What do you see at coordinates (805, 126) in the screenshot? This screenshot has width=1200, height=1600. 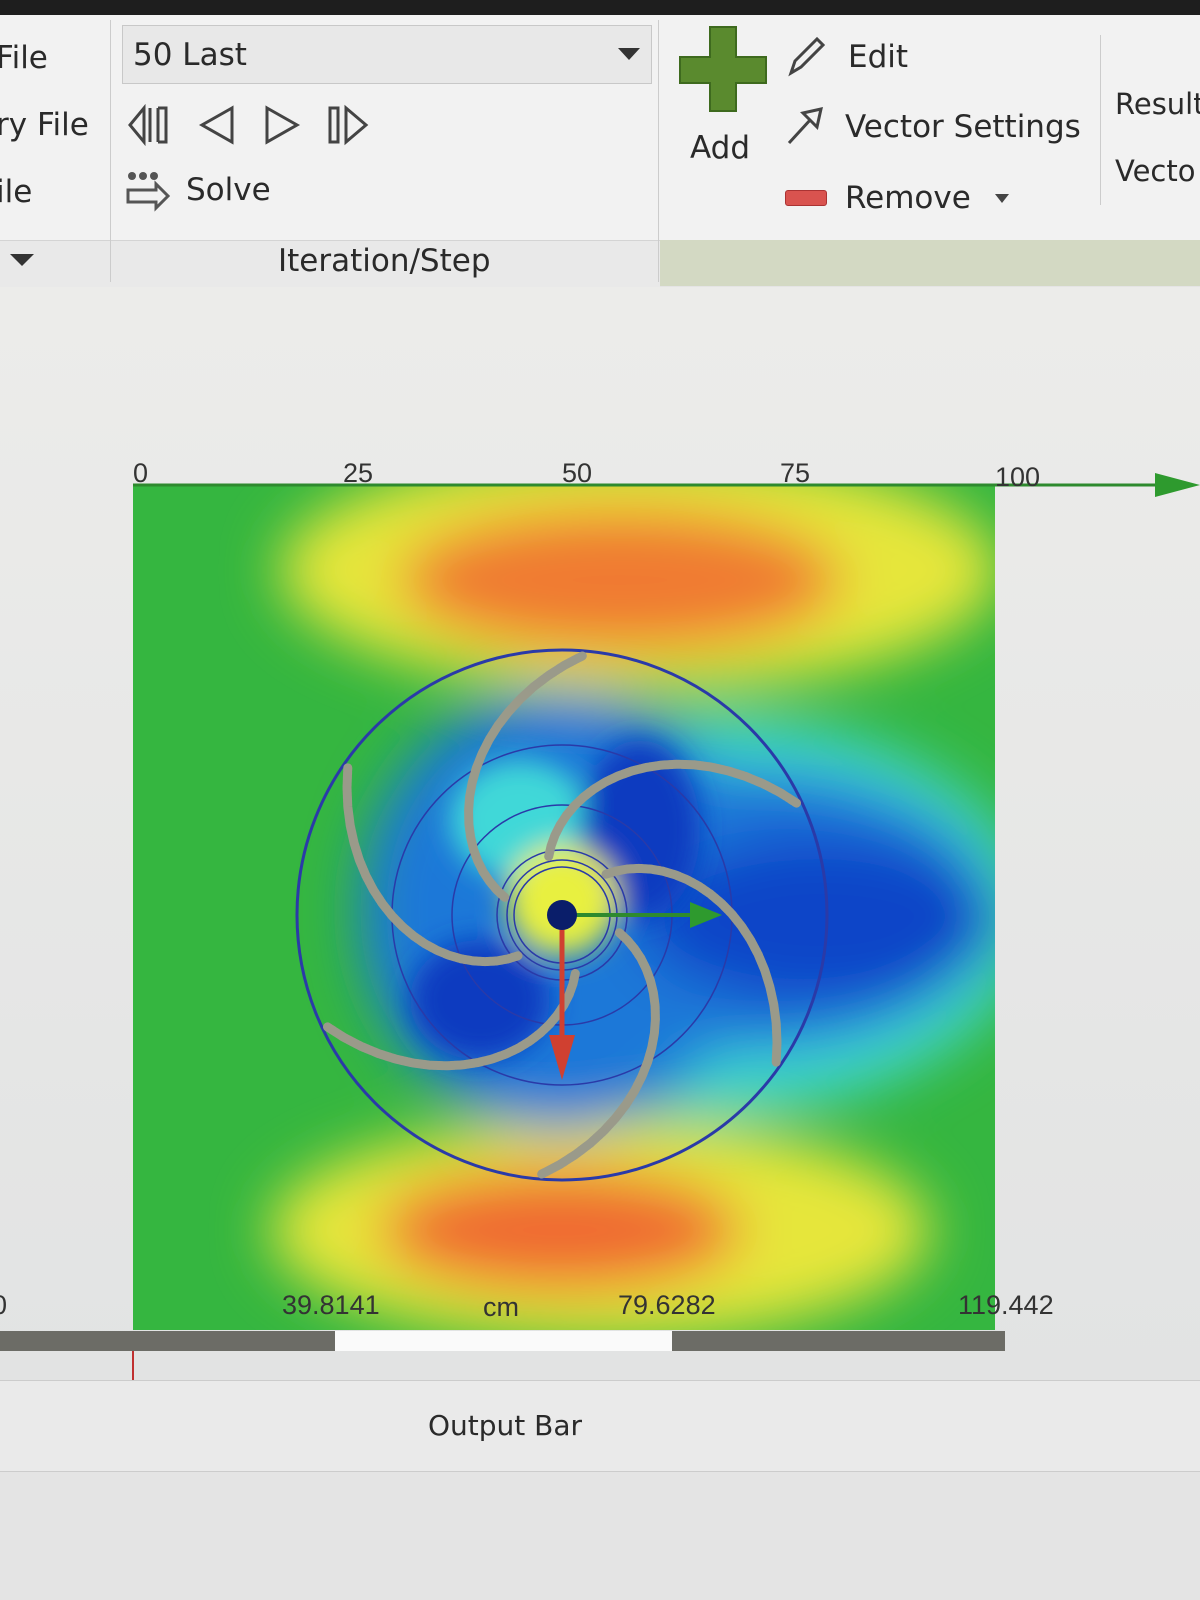 I see `vector-icon` at bounding box center [805, 126].